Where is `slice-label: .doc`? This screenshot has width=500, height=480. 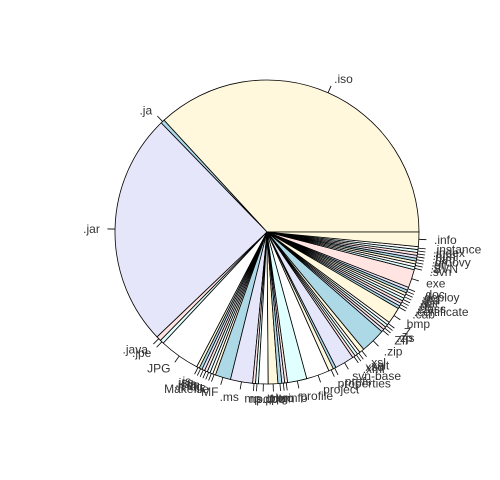 slice-label: .doc is located at coordinates (433, 294).